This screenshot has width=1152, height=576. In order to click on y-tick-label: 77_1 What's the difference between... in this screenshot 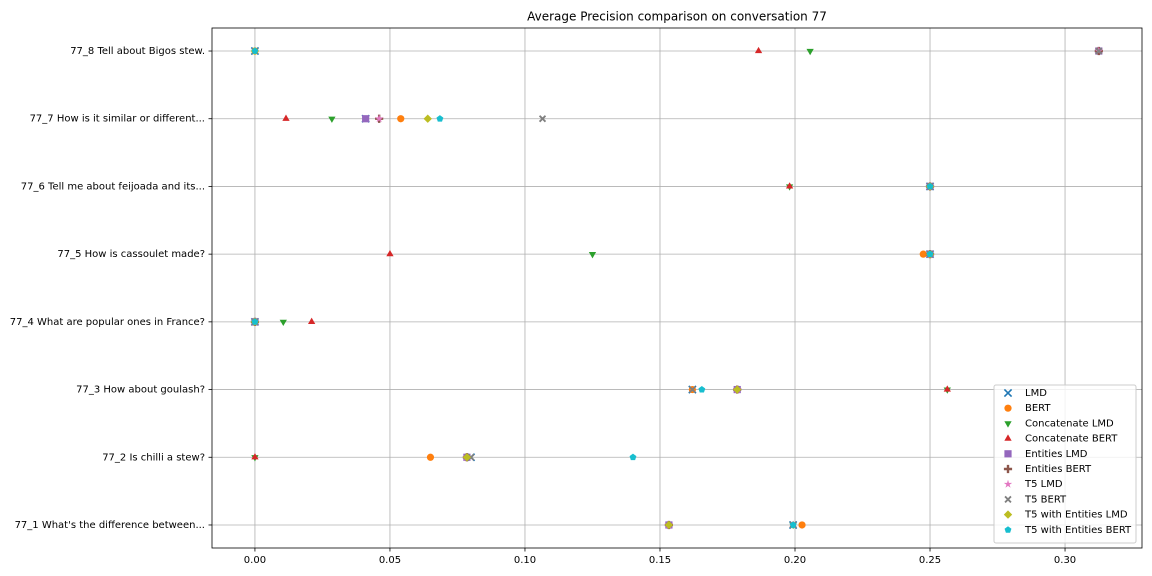, I will do `click(110, 525)`.